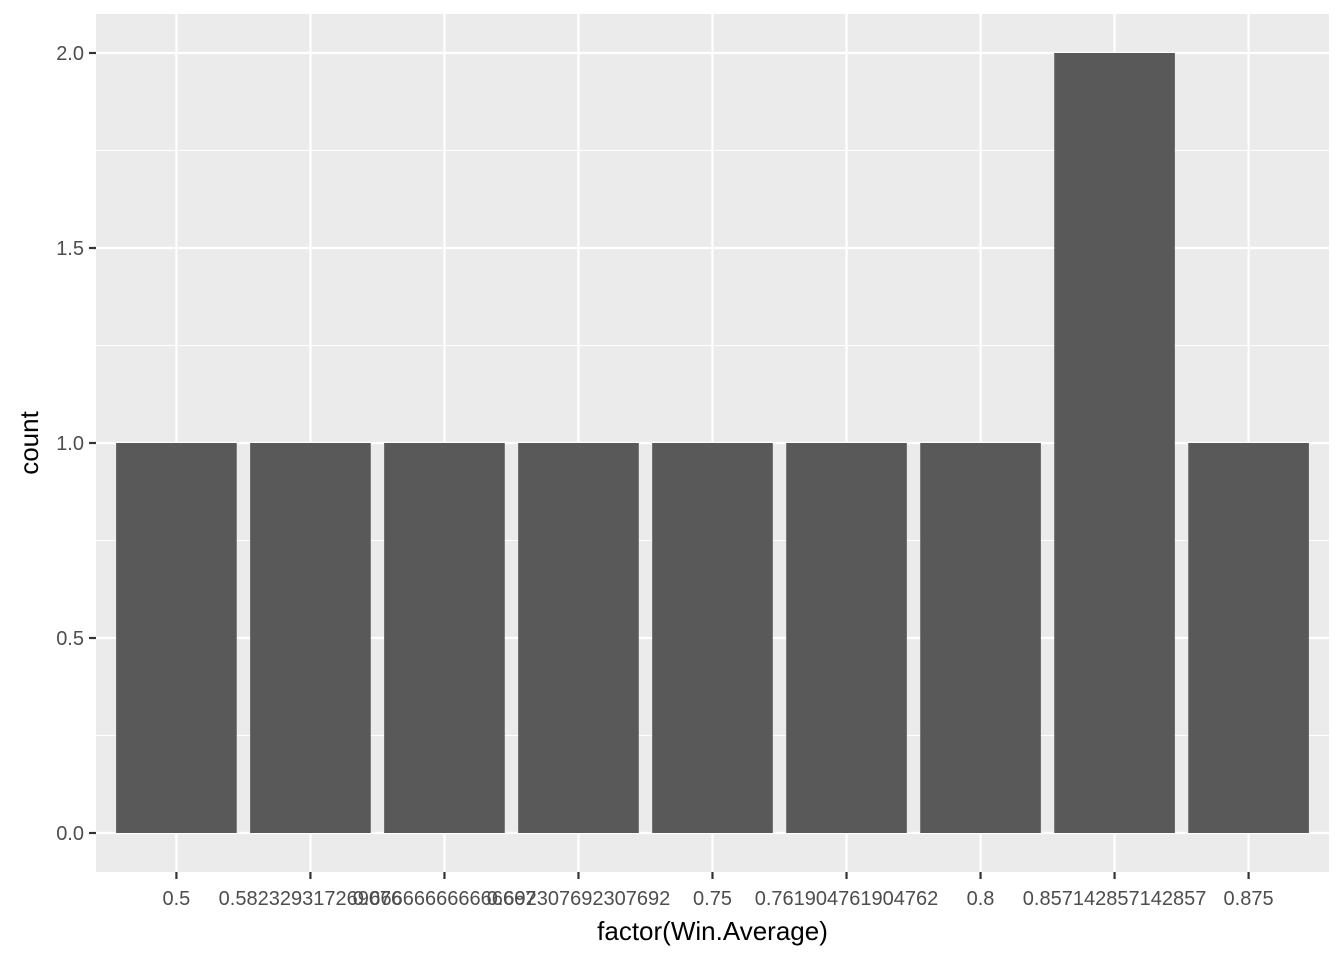 The width and height of the screenshot is (1344, 960). I want to click on y-tick-label: 2.0, so click(70, 54).